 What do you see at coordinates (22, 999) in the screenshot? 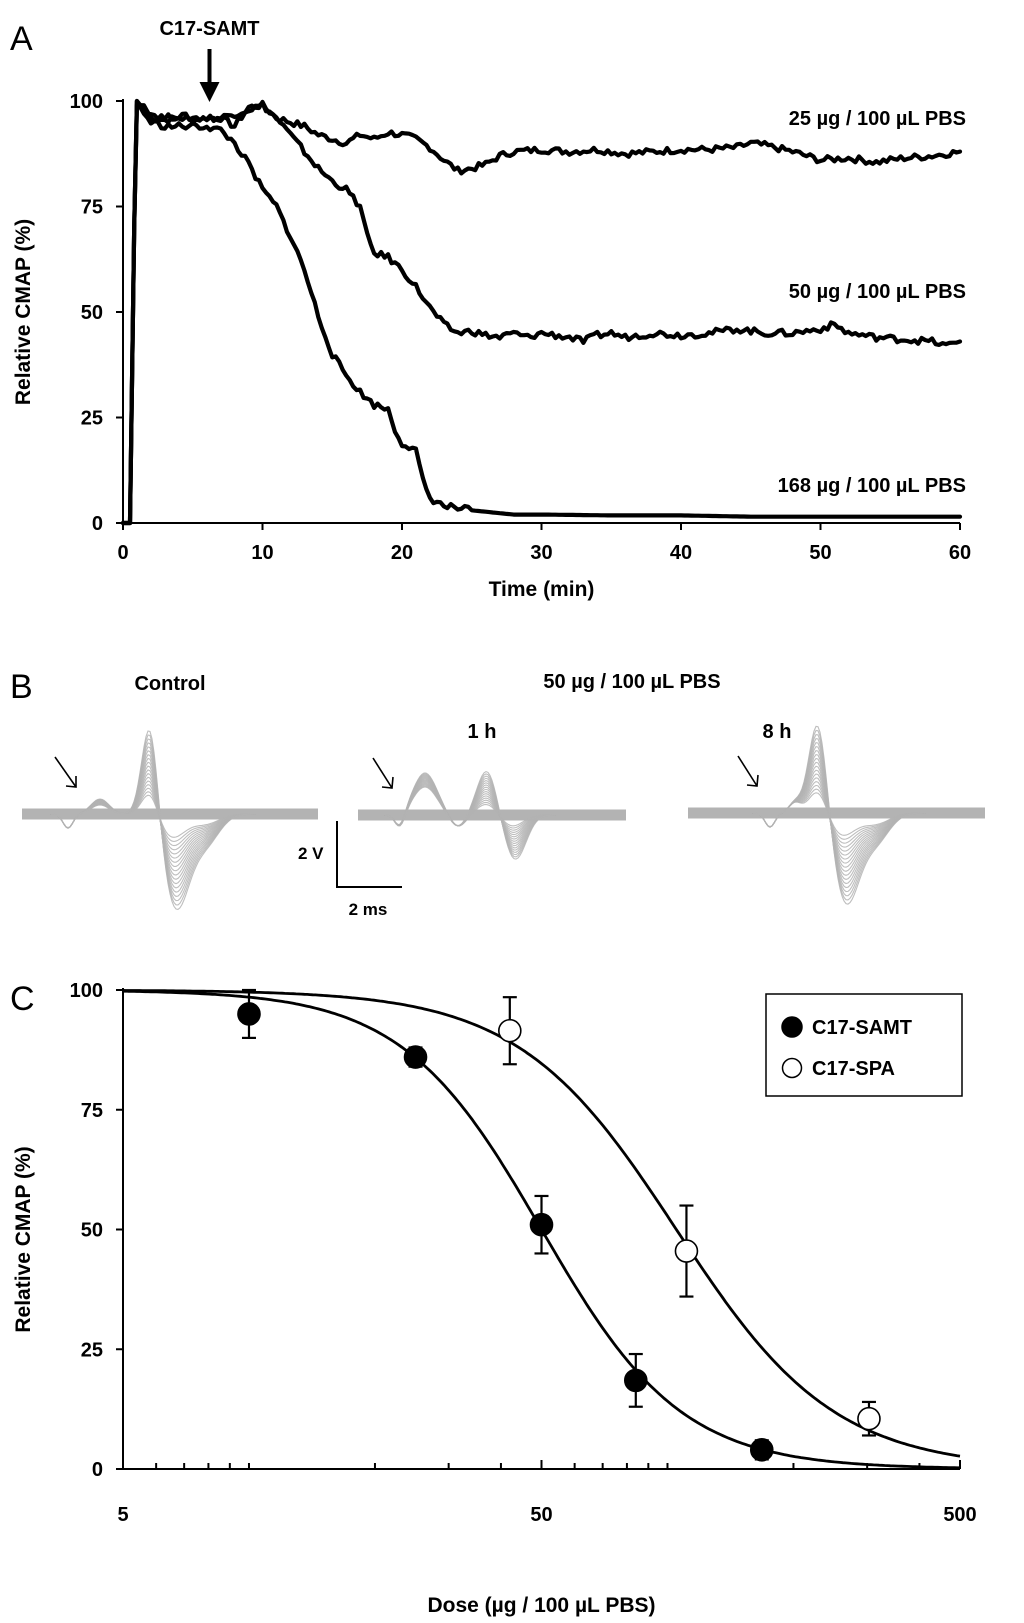
I see `panel-c-letter: C` at bounding box center [22, 999].